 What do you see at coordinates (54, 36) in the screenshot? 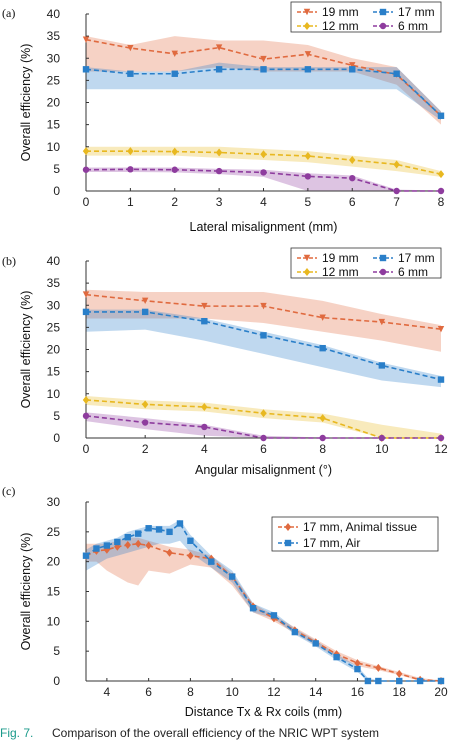
I see `y-tick-label: 35` at bounding box center [54, 36].